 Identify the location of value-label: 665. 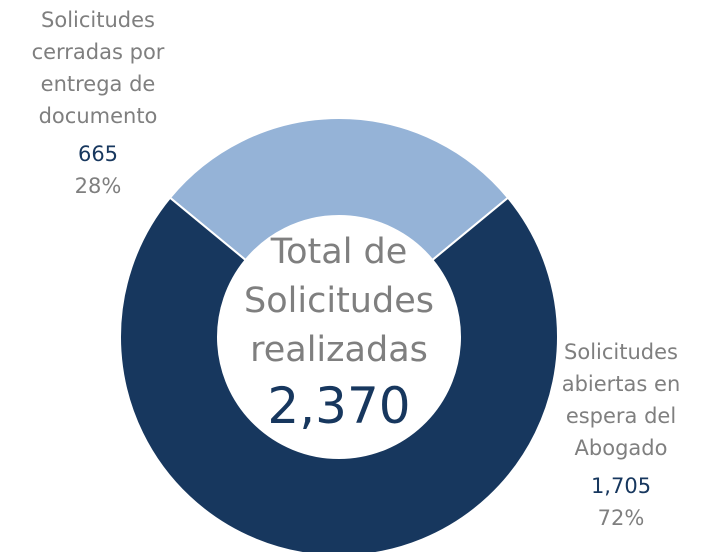
(98, 154).